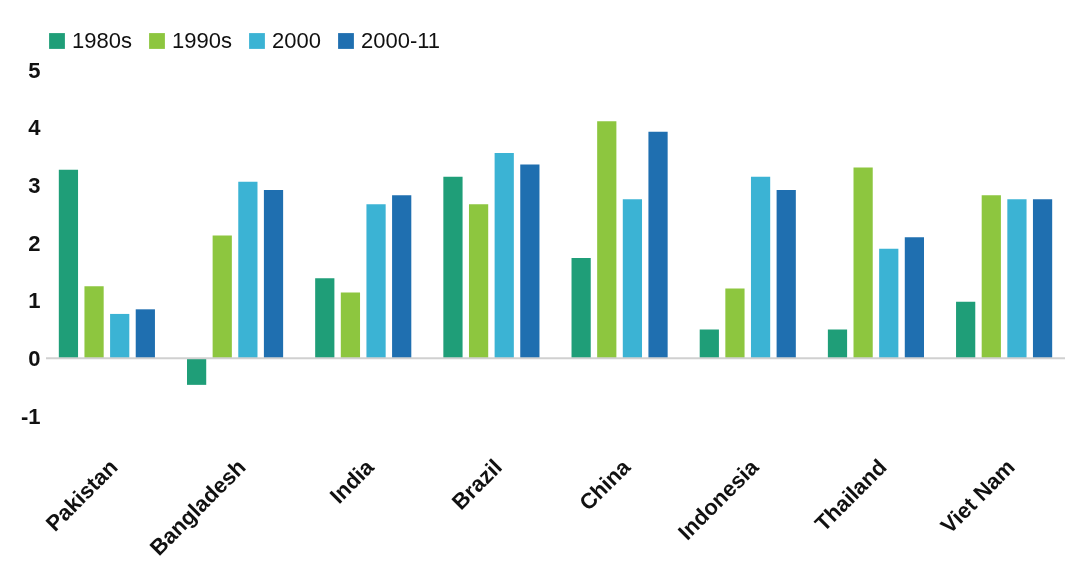 Image resolution: width=1086 pixels, height=565 pixels. Describe the element at coordinates (34, 70) in the screenshot. I see `y-tick-label: 5` at that location.